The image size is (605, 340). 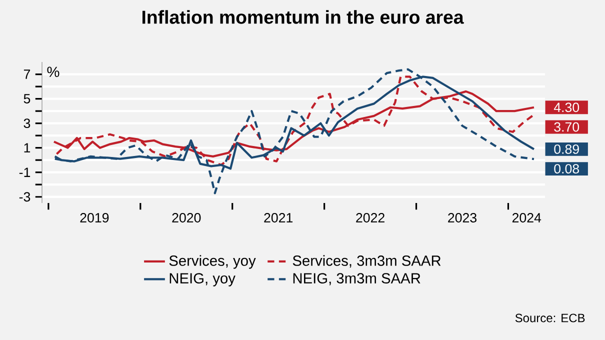 I want to click on y-axis-title: %, so click(x=53, y=71).